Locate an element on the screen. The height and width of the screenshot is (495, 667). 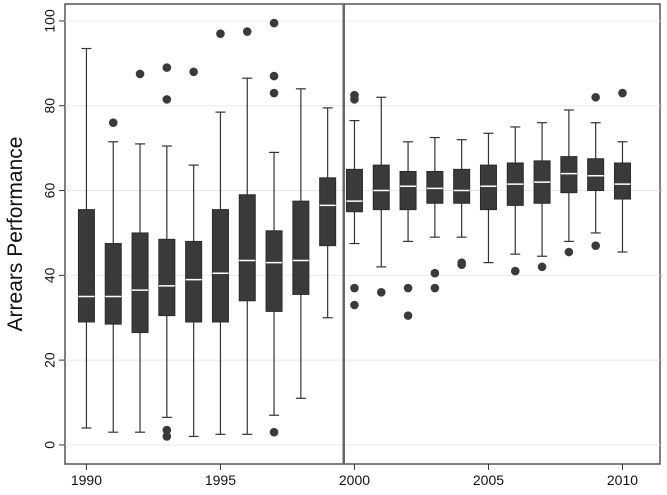
box-1998 is located at coordinates (301, 243).